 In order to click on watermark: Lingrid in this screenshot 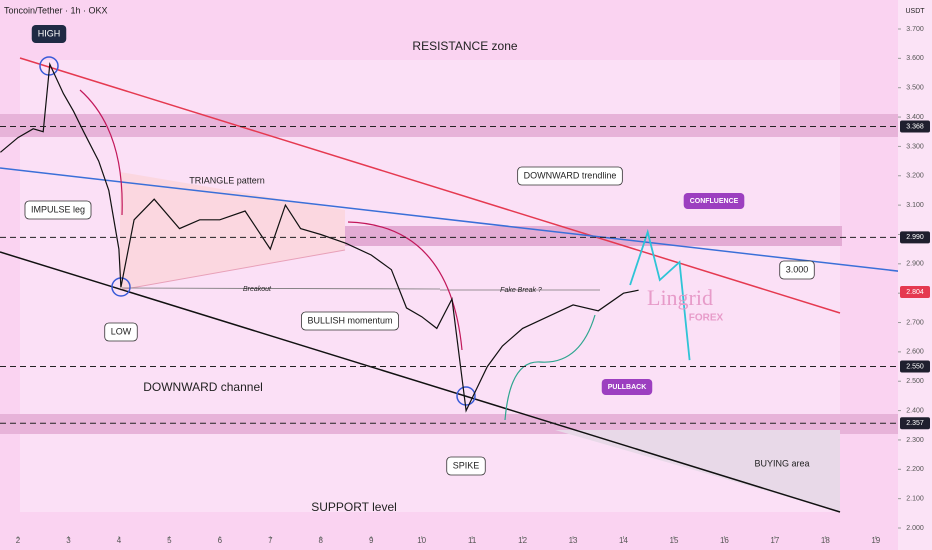, I will do `click(680, 297)`.